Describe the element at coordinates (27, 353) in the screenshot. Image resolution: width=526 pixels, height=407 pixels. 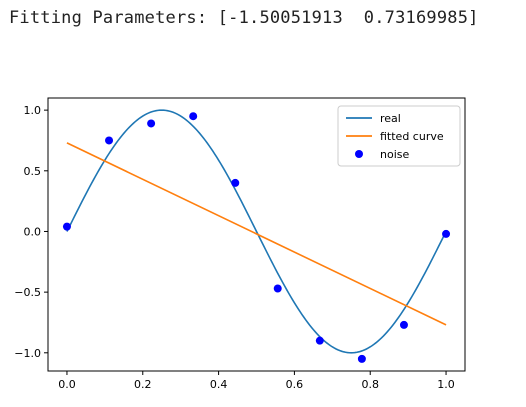
I see `y-tick-label: −1.0` at that location.